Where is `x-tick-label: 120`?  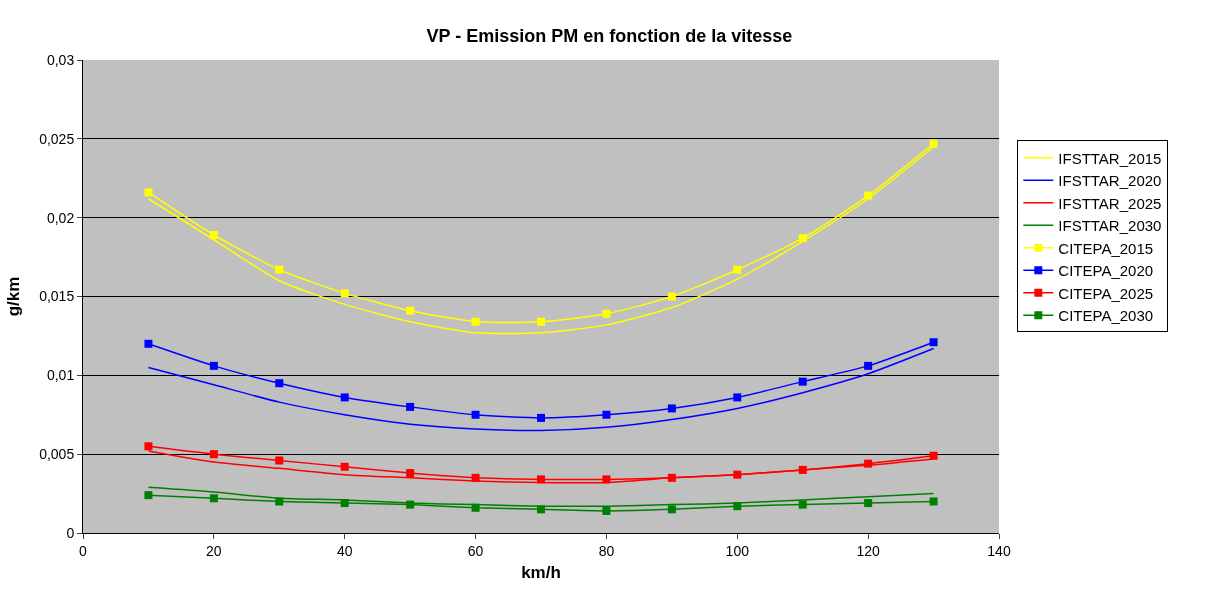
x-tick-label: 120 is located at coordinates (868, 550).